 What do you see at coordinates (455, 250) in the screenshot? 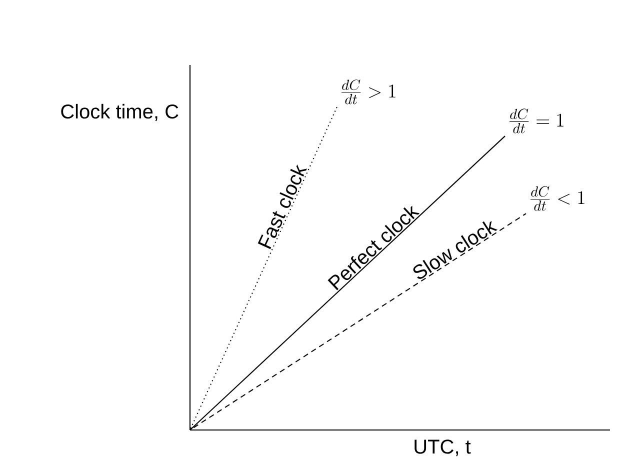
I see `text: Slow clock` at bounding box center [455, 250].